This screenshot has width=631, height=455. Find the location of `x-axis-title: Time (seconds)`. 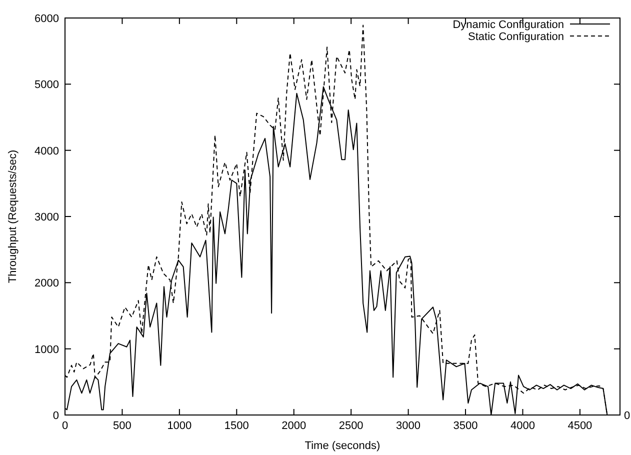

x-axis-title: Time (seconds) is located at coordinates (342, 446).